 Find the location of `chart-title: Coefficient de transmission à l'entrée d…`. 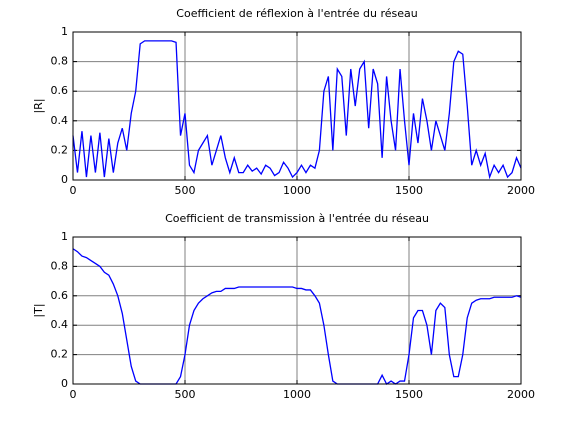

chart-title: Coefficient de transmission à l'entrée d… is located at coordinates (297, 218).